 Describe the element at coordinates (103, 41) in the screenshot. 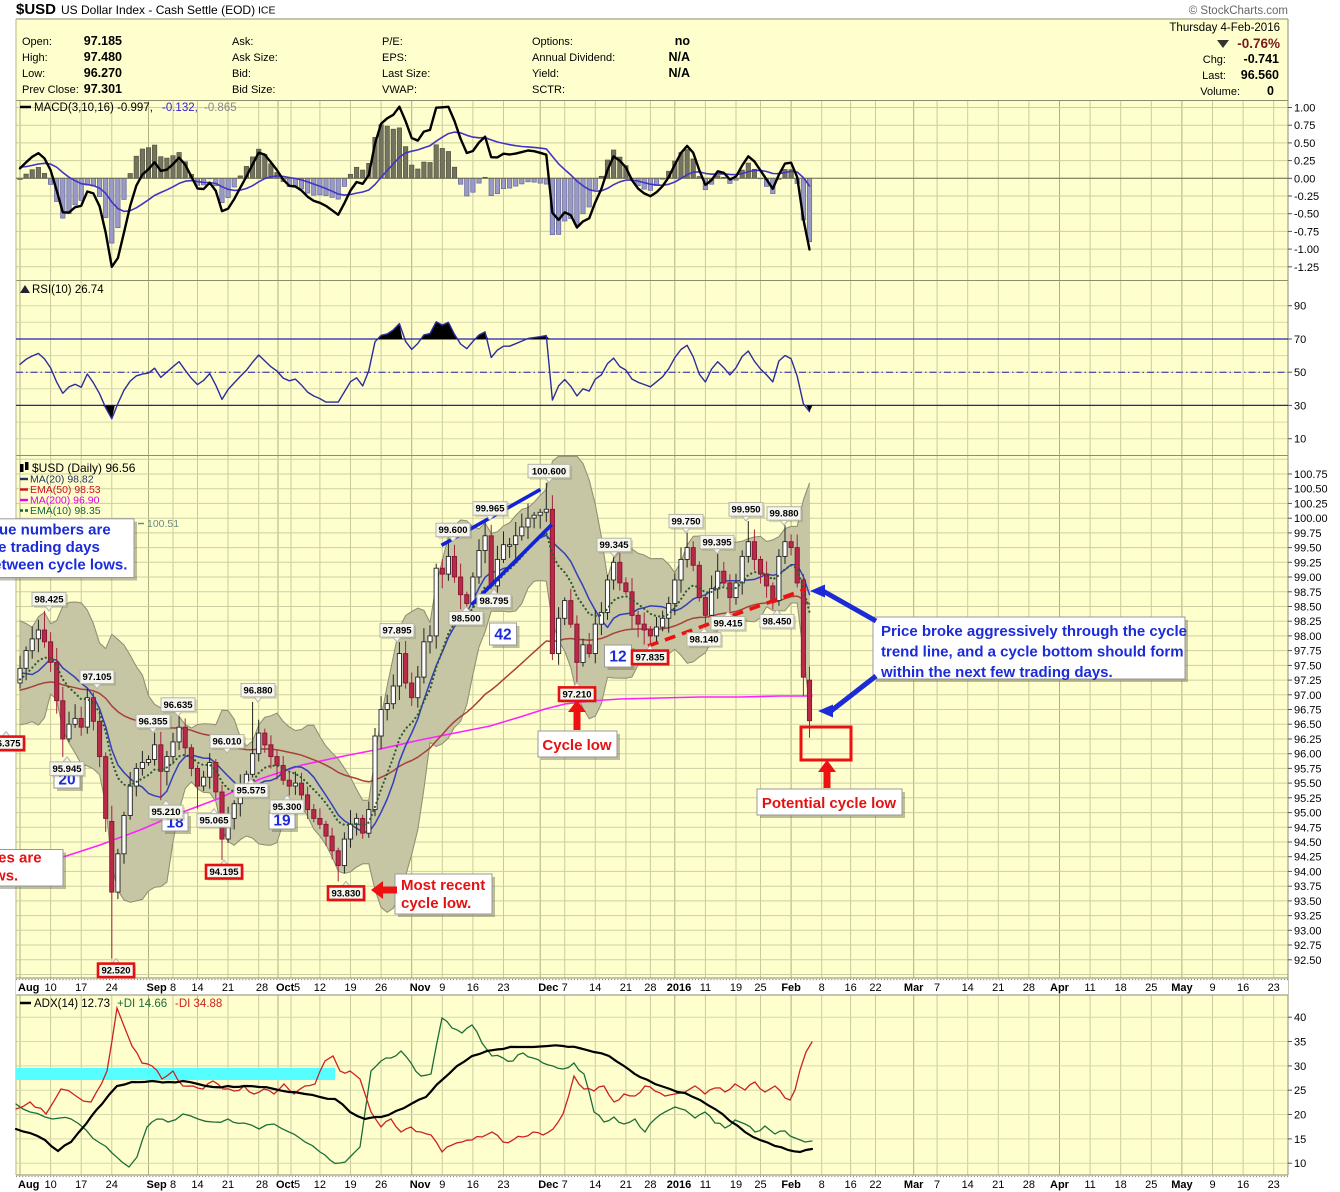

I see `svg-text: 97.185` at that location.